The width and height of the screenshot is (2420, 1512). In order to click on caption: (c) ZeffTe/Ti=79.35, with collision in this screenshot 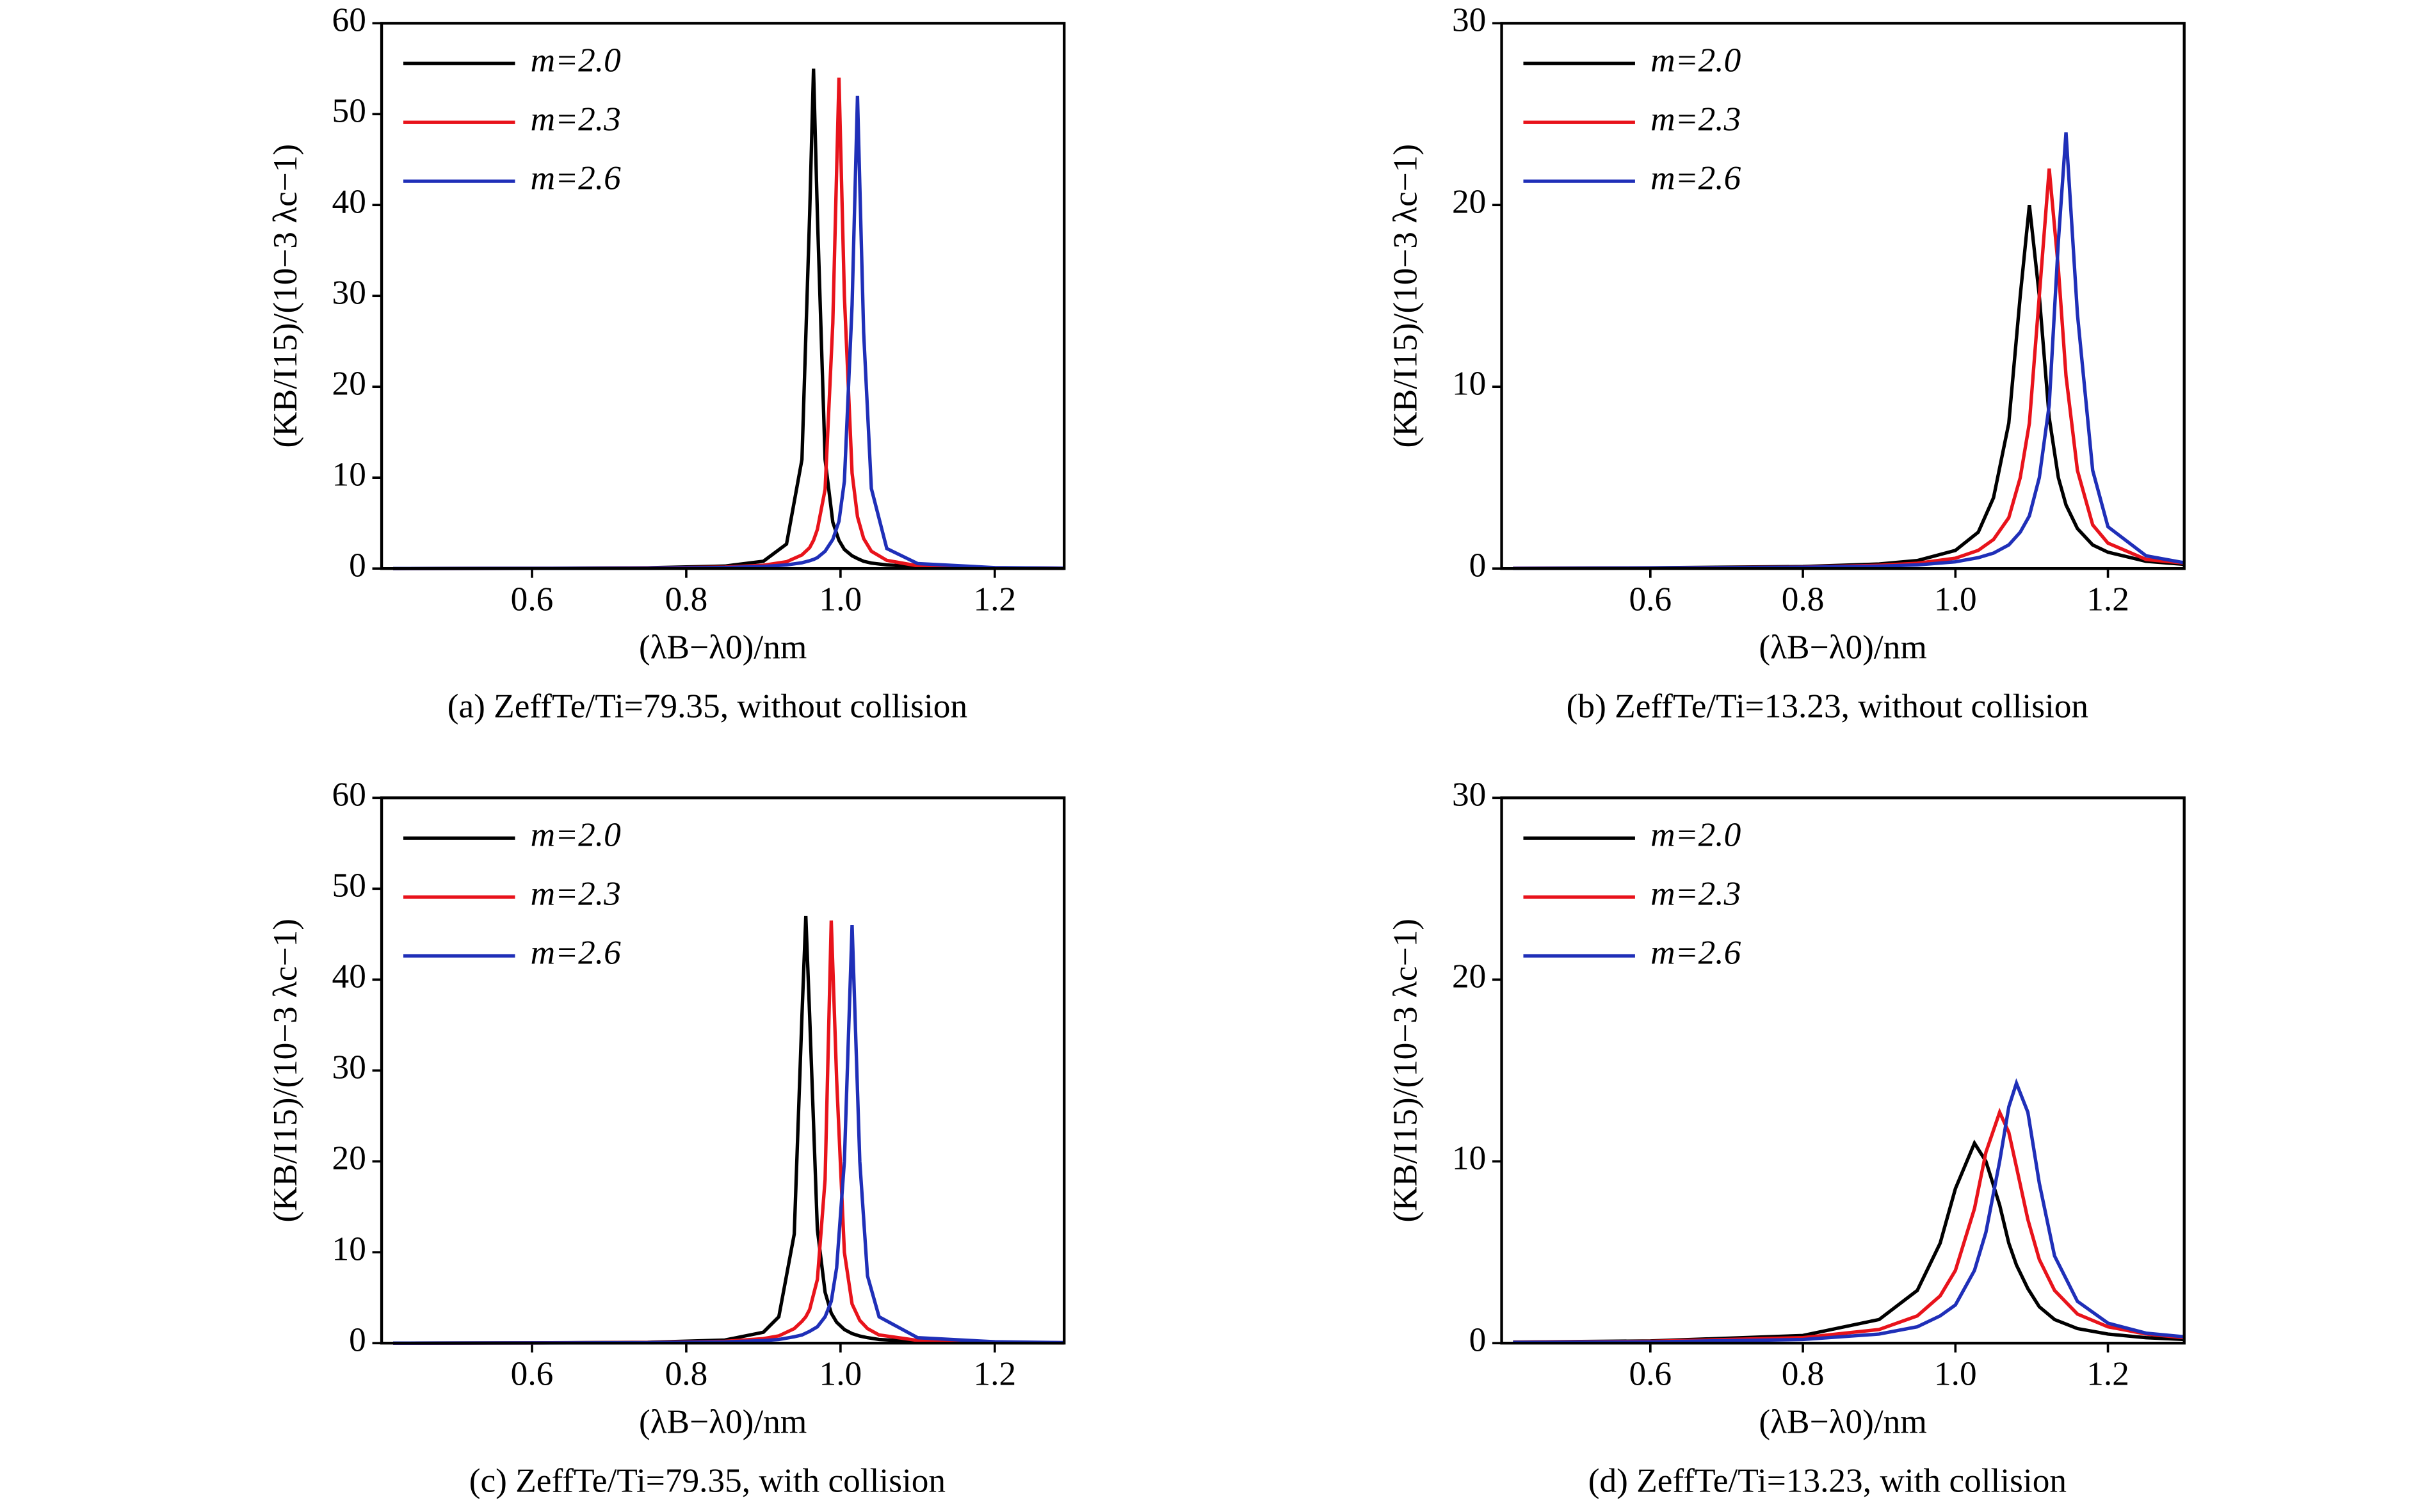, I will do `click(707, 1481)`.